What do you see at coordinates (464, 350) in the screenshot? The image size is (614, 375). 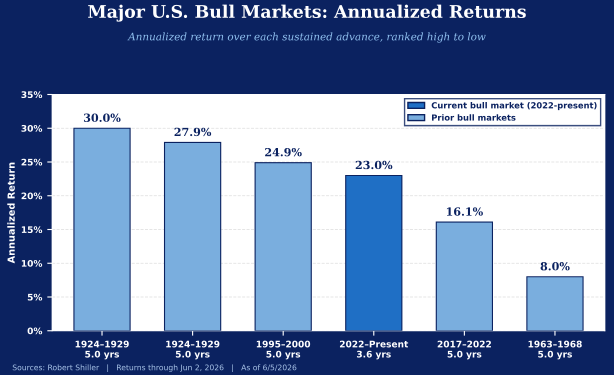 I see `x-tick-label: 2017–2022 5.0 yrs` at bounding box center [464, 350].